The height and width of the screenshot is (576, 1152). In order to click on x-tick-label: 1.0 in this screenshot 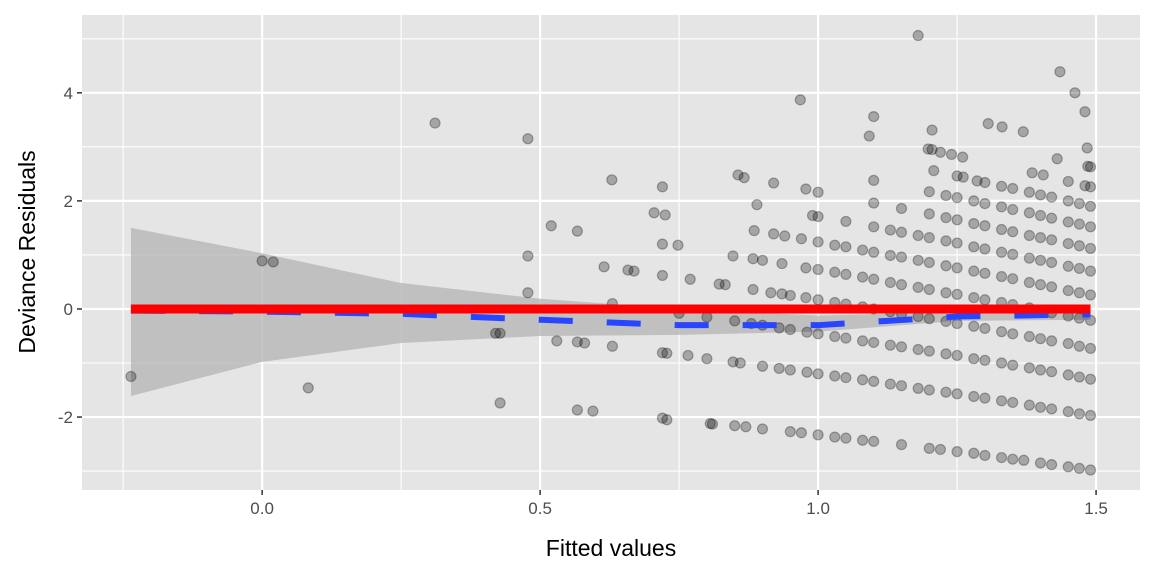, I will do `click(818, 508)`.